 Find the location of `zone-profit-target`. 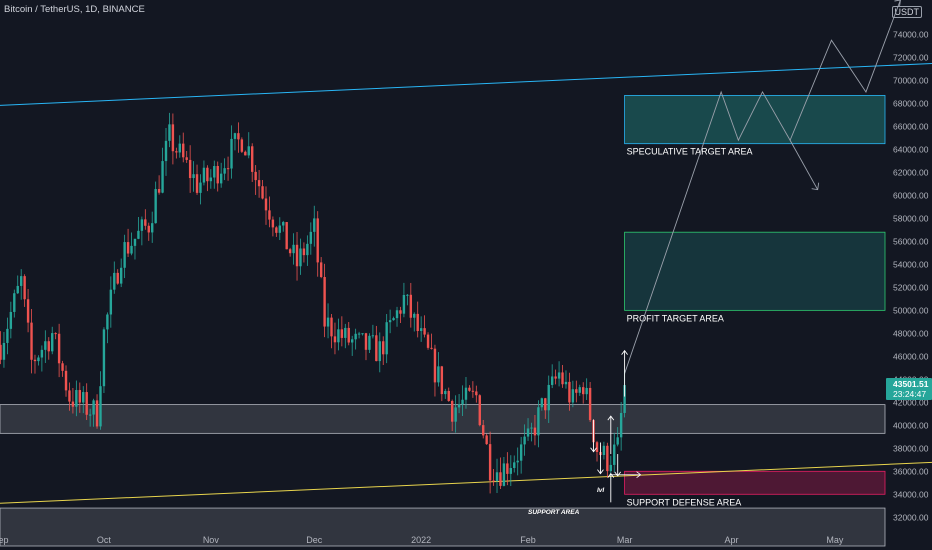

zone-profit-target is located at coordinates (755, 271).